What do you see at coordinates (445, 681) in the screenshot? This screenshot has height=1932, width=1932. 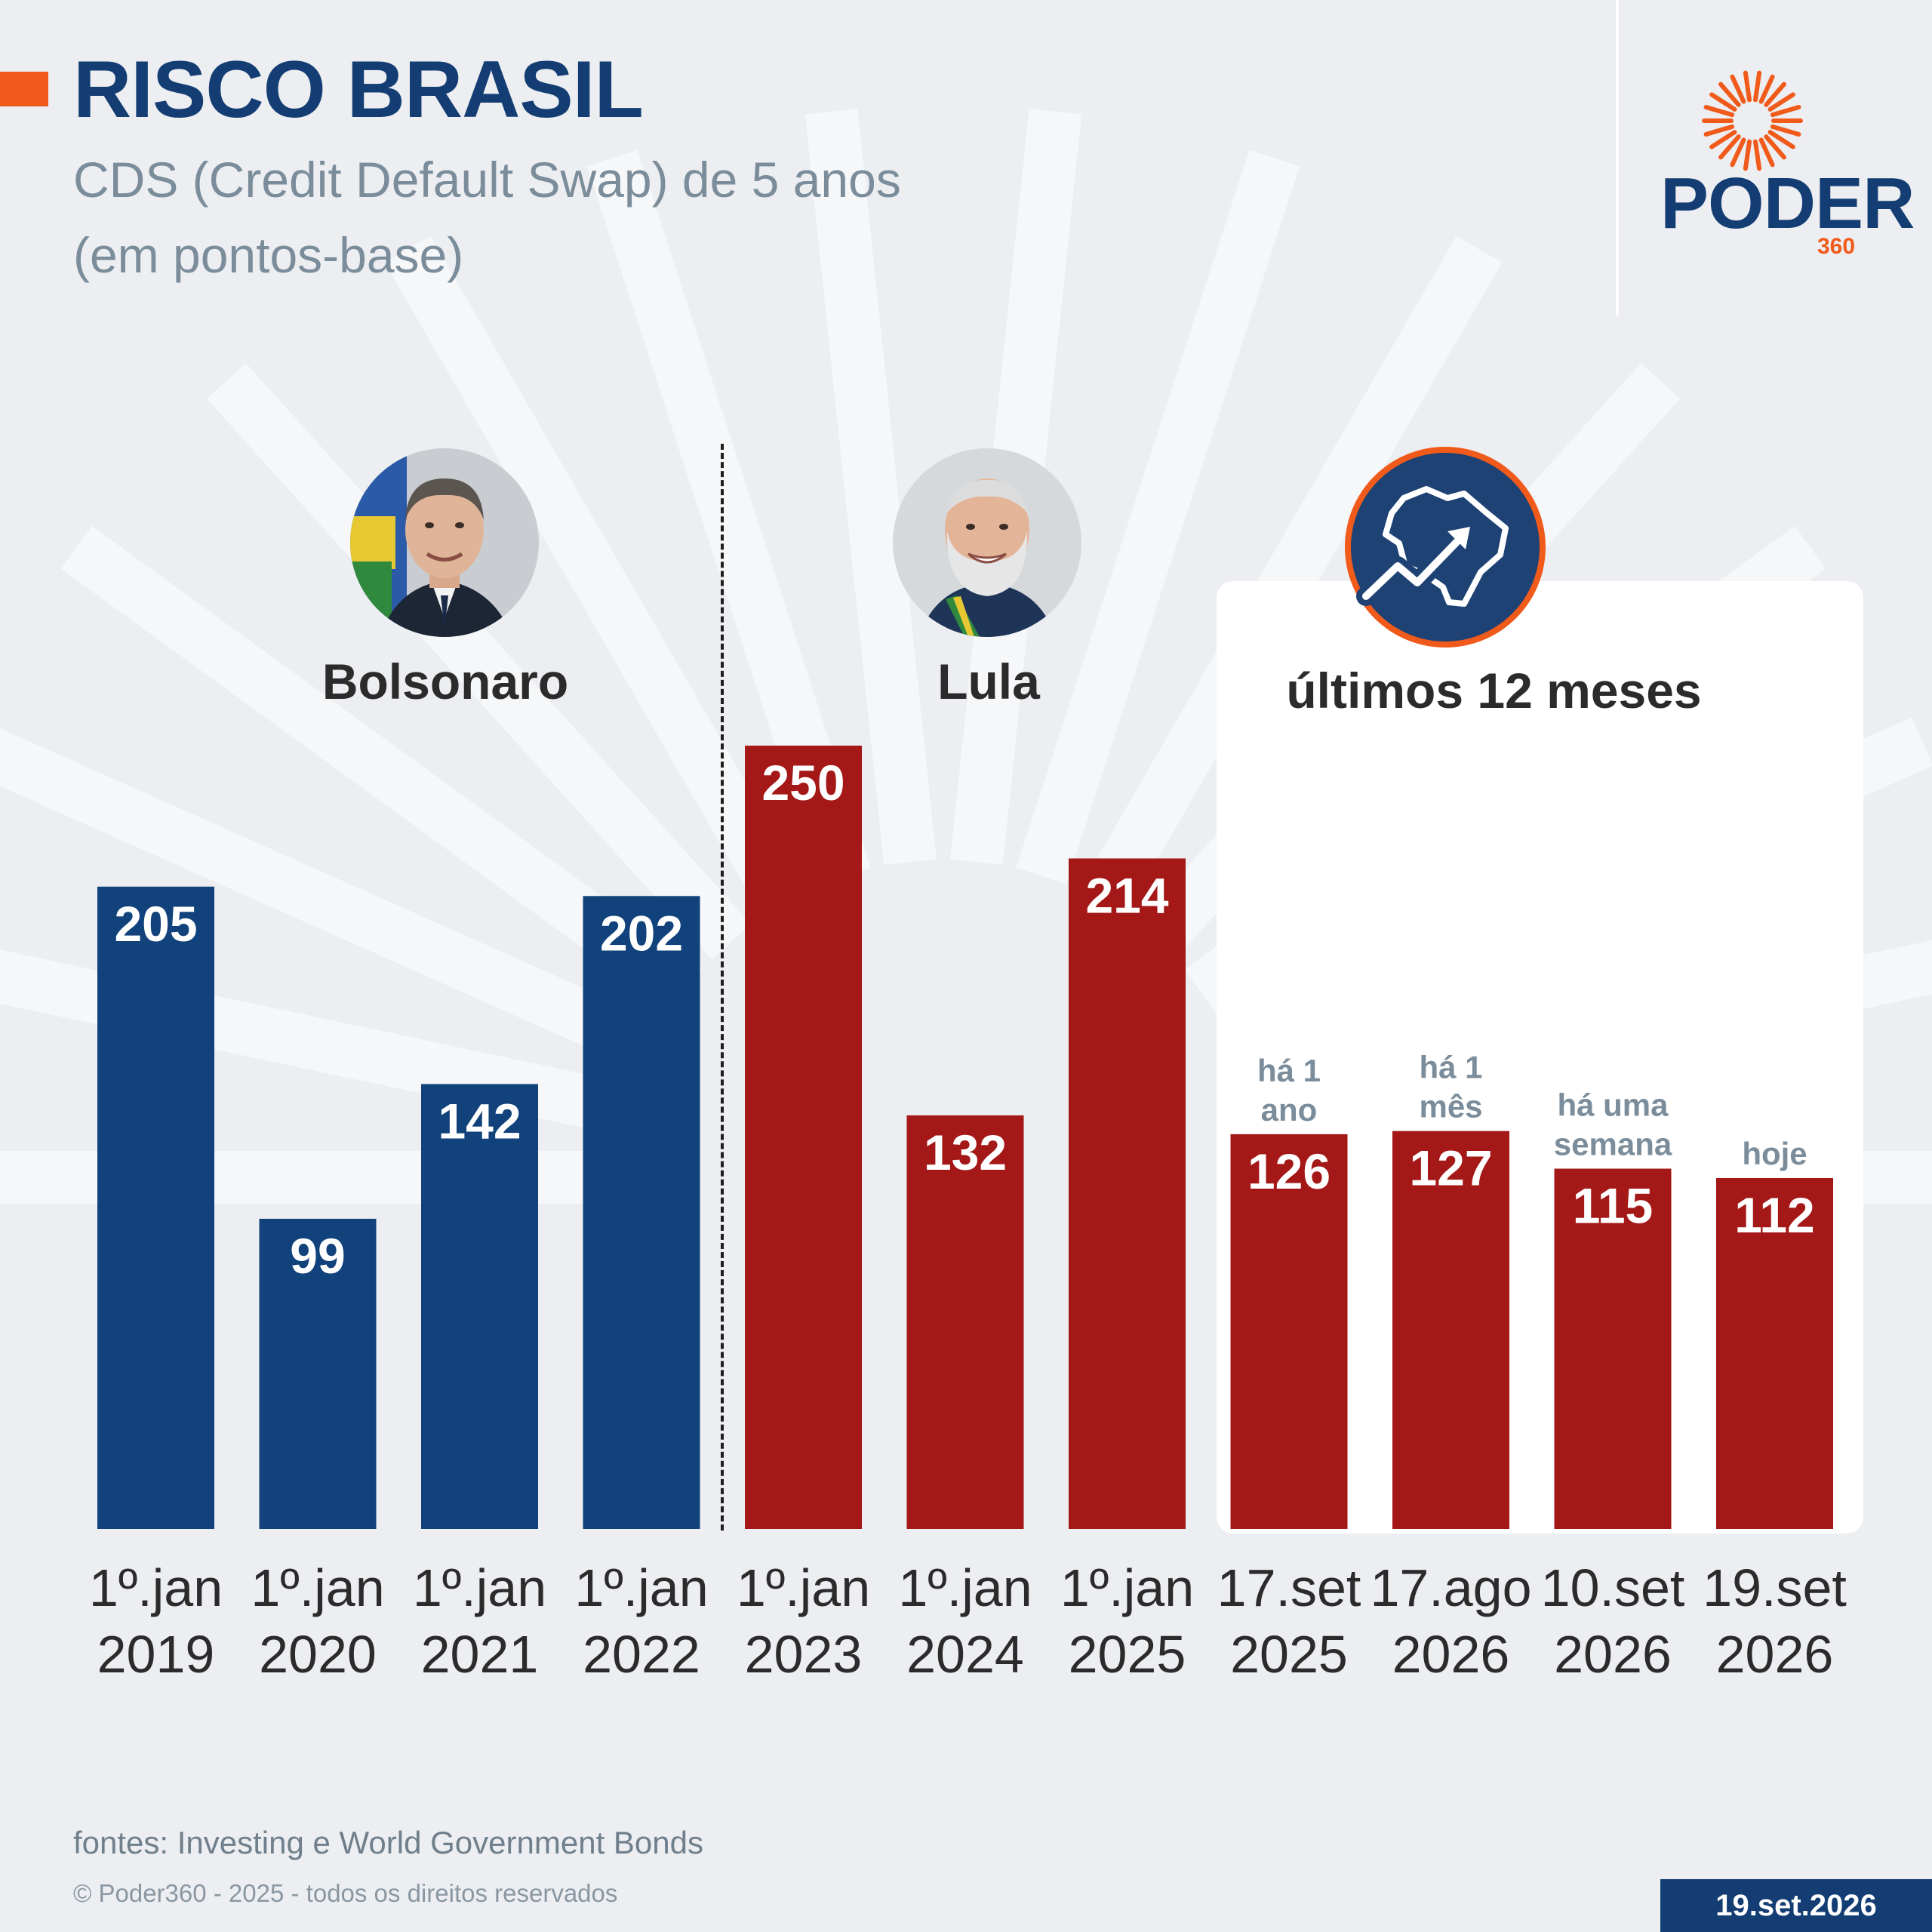 I see `bolsonaro-label: Bolsonaro` at bounding box center [445, 681].